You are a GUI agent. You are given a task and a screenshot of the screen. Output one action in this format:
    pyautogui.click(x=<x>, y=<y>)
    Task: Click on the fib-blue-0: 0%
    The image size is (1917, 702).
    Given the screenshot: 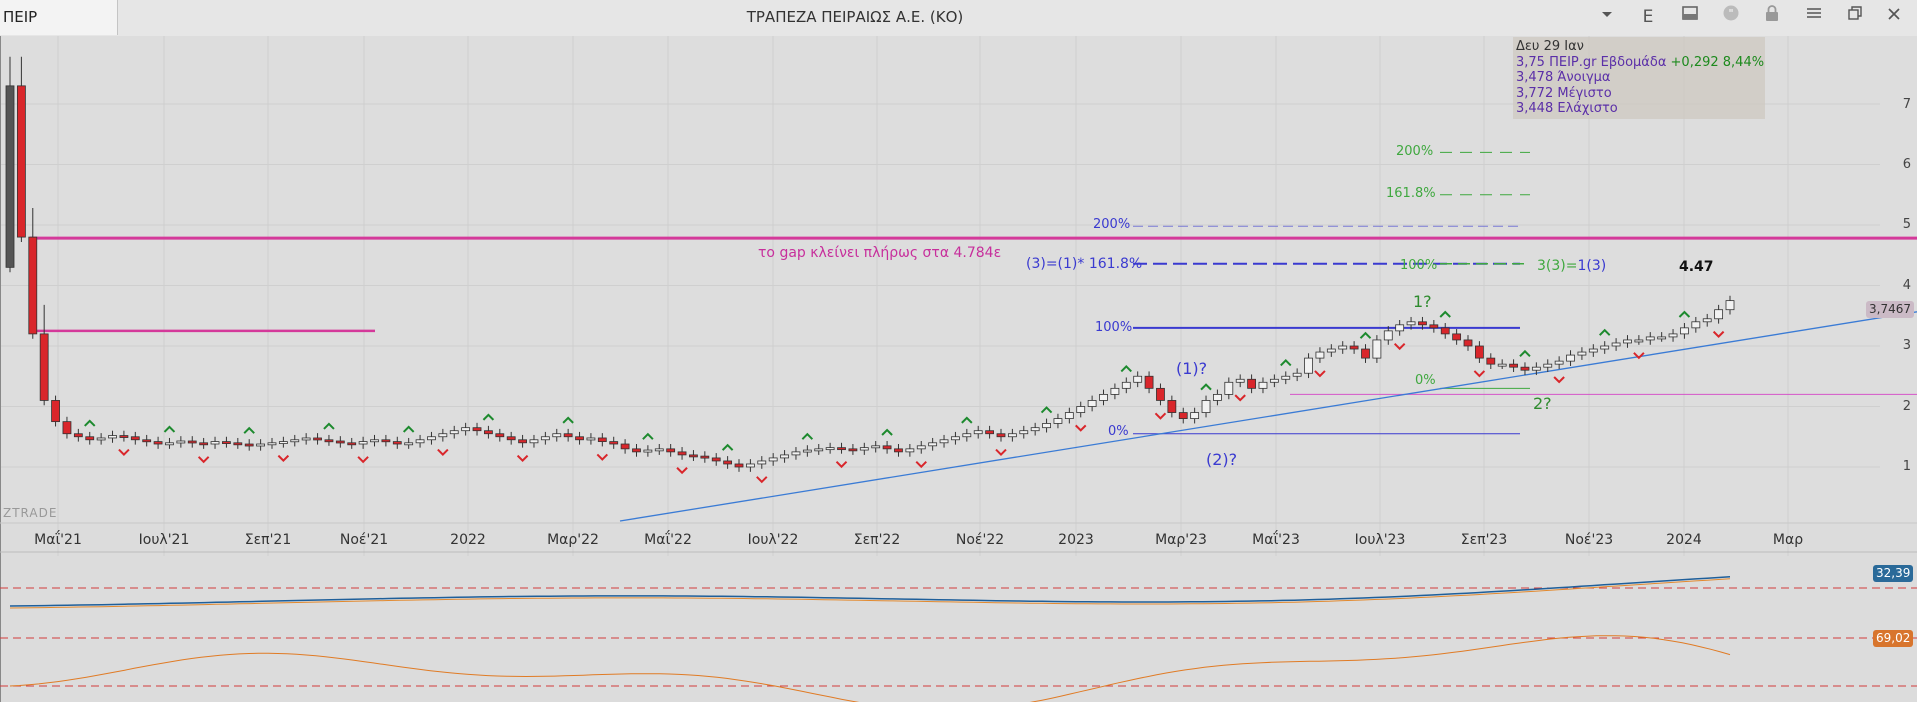 What is the action you would take?
    pyautogui.click(x=1118, y=431)
    